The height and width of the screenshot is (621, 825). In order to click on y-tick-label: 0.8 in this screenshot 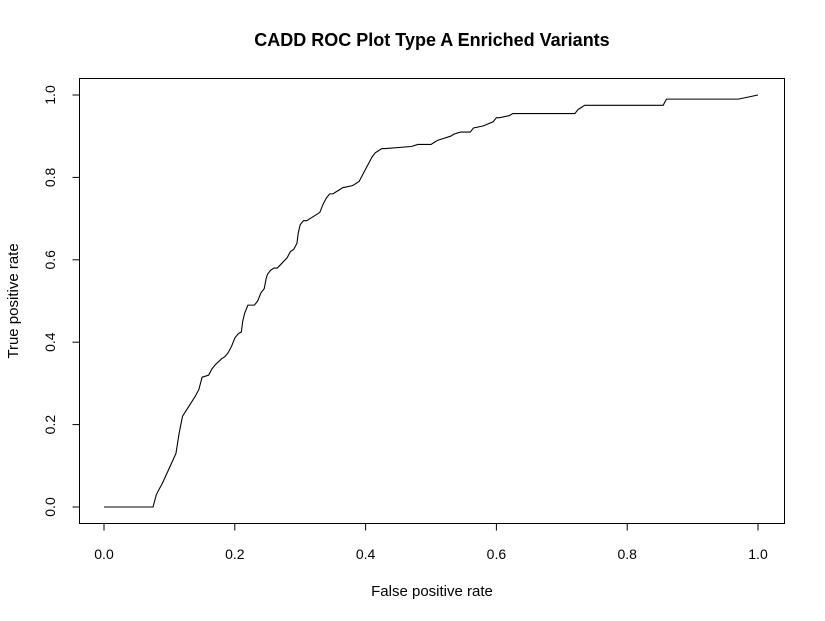, I will do `click(50, 177)`.